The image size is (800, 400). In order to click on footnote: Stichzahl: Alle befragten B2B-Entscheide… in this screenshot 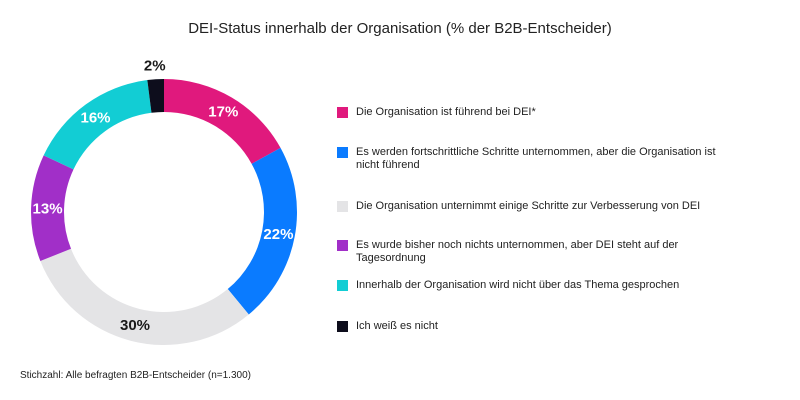, I will do `click(135, 375)`.